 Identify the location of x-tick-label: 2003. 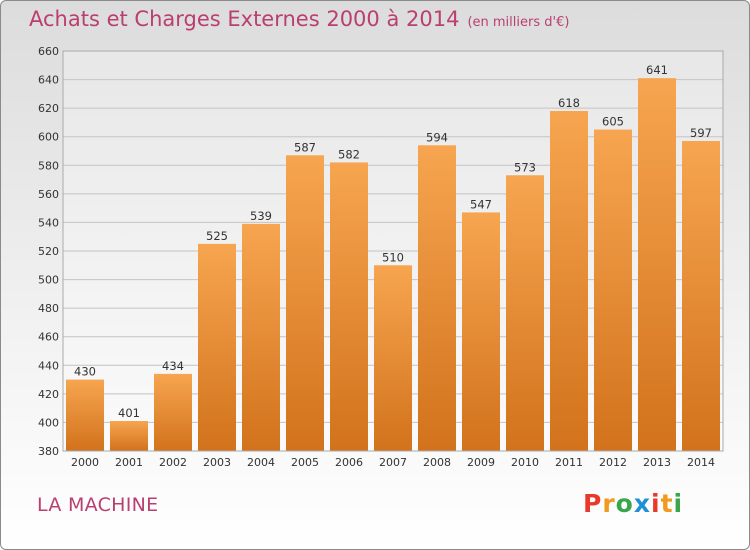
(217, 462).